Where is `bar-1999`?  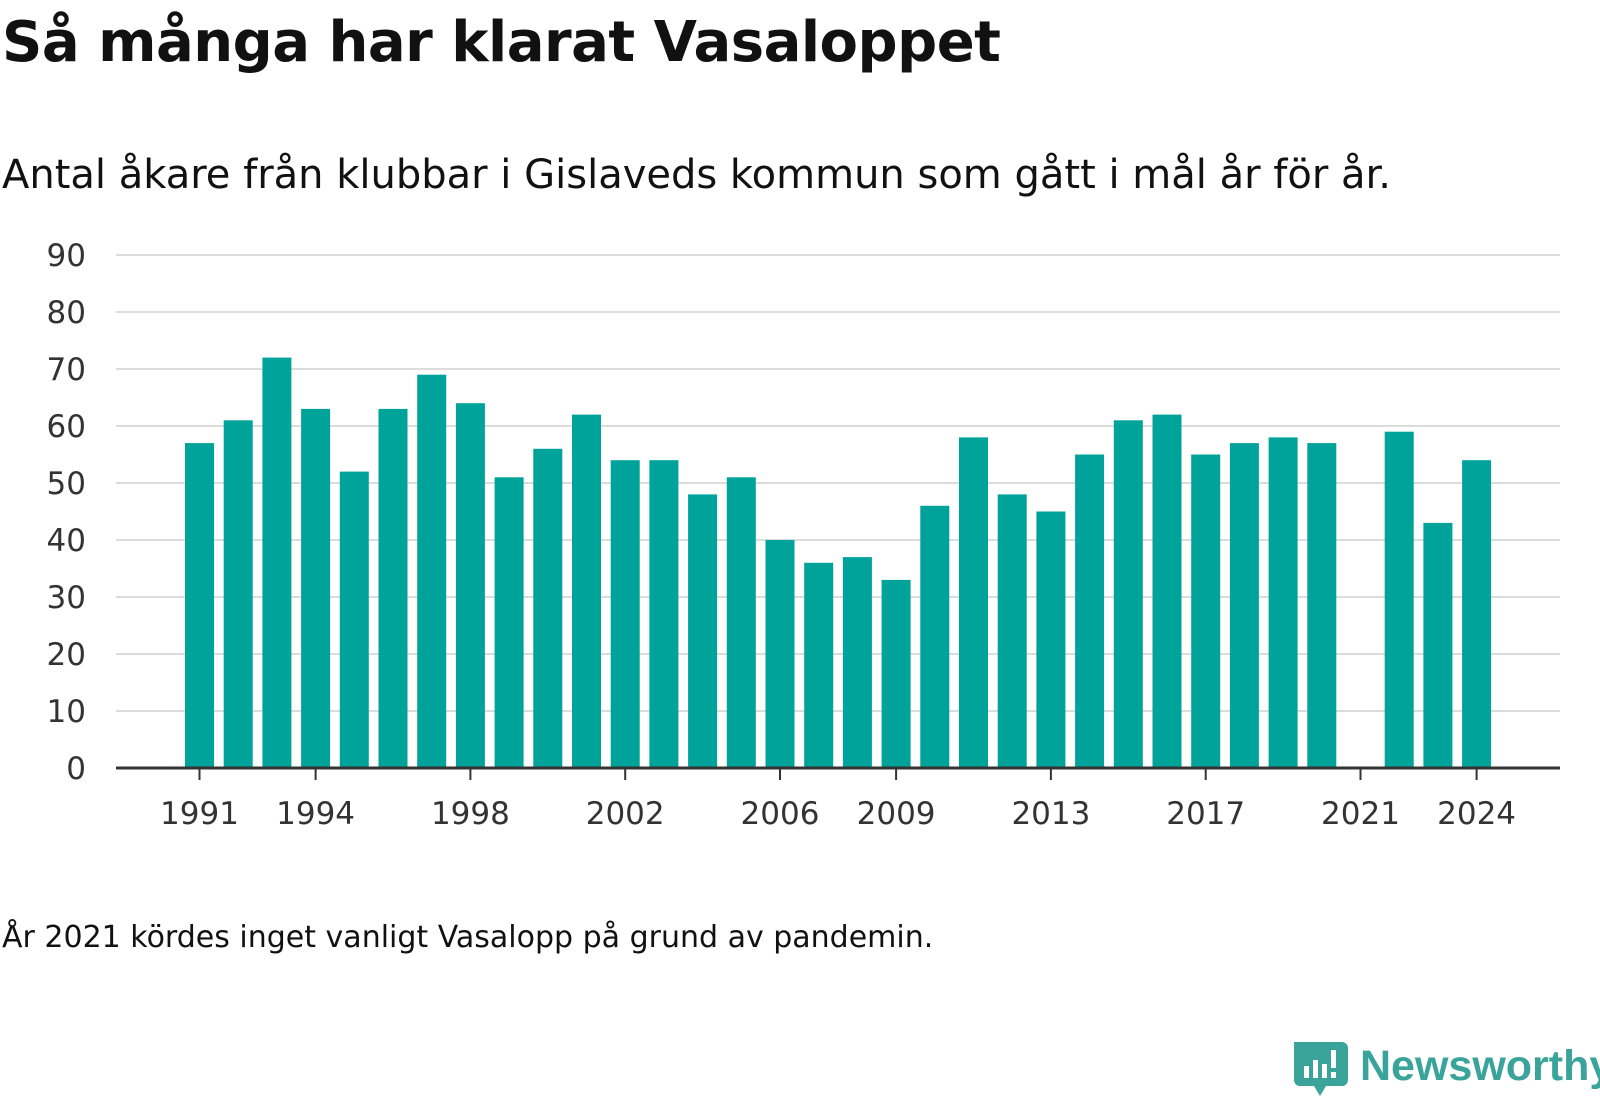 bar-1999 is located at coordinates (509, 622).